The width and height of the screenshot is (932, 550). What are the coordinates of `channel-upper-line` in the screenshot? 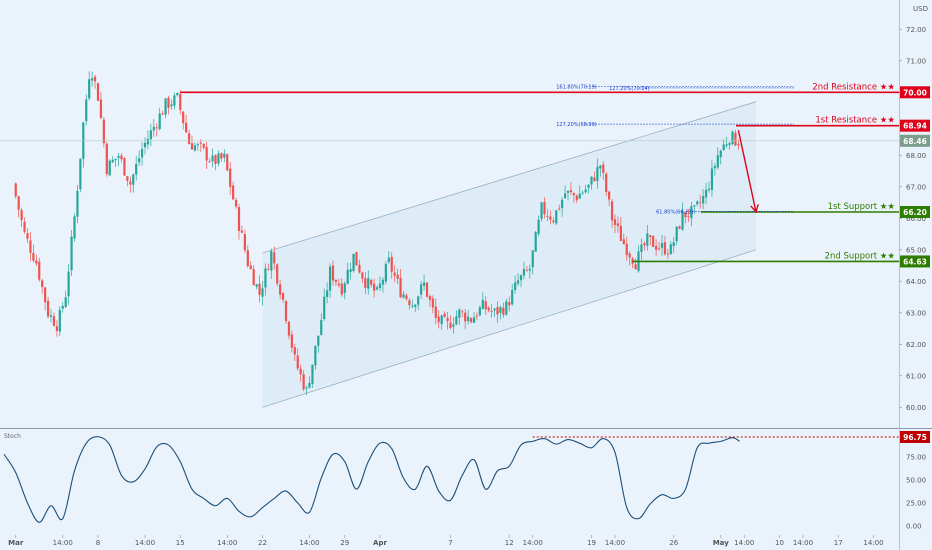 It's located at (509, 177).